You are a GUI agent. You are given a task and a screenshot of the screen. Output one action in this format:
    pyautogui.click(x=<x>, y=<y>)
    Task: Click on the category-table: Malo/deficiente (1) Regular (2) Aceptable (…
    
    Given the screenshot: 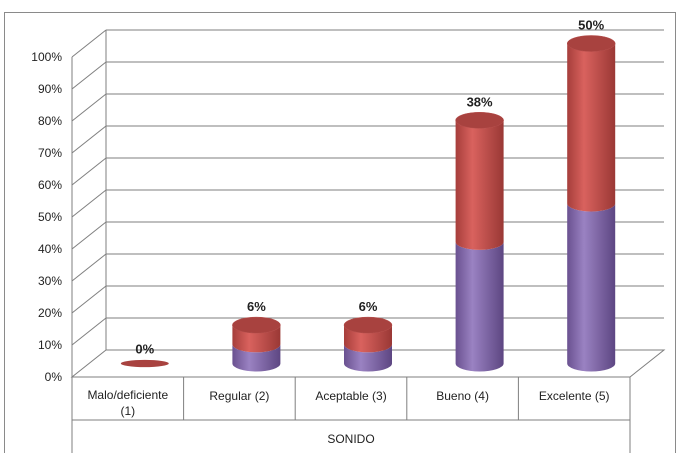 What is the action you would take?
    pyautogui.click(x=351, y=415)
    